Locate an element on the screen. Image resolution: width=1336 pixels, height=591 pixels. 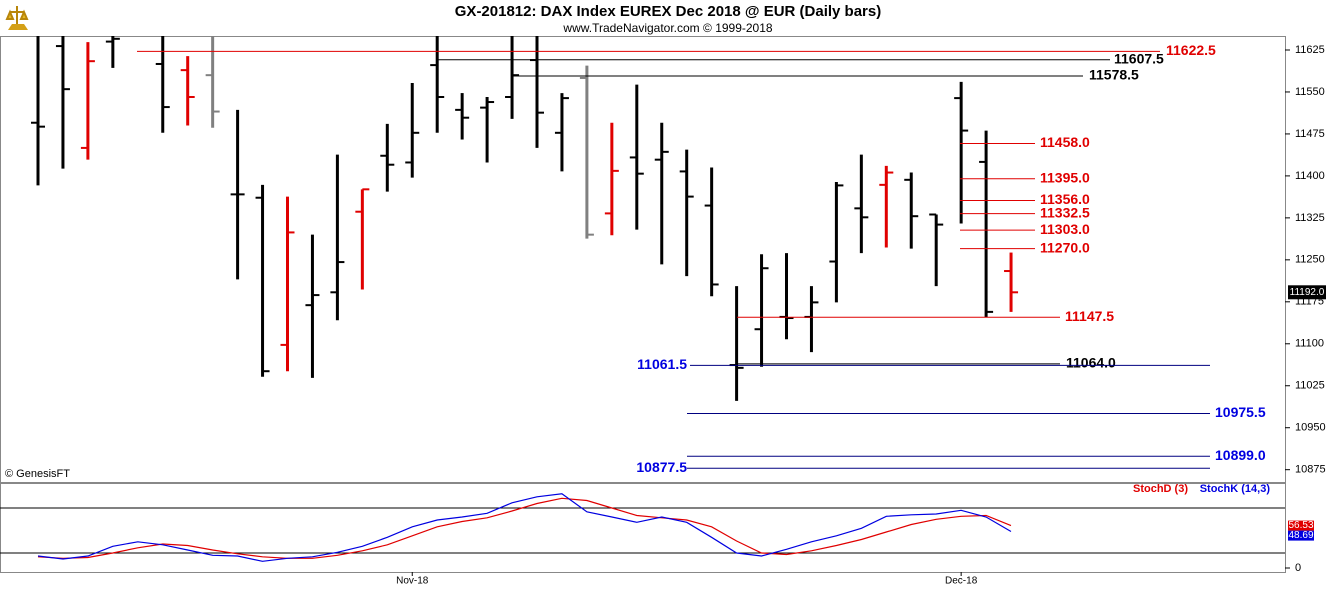
y-tick-label: 0 is located at coordinates (1298, 568).